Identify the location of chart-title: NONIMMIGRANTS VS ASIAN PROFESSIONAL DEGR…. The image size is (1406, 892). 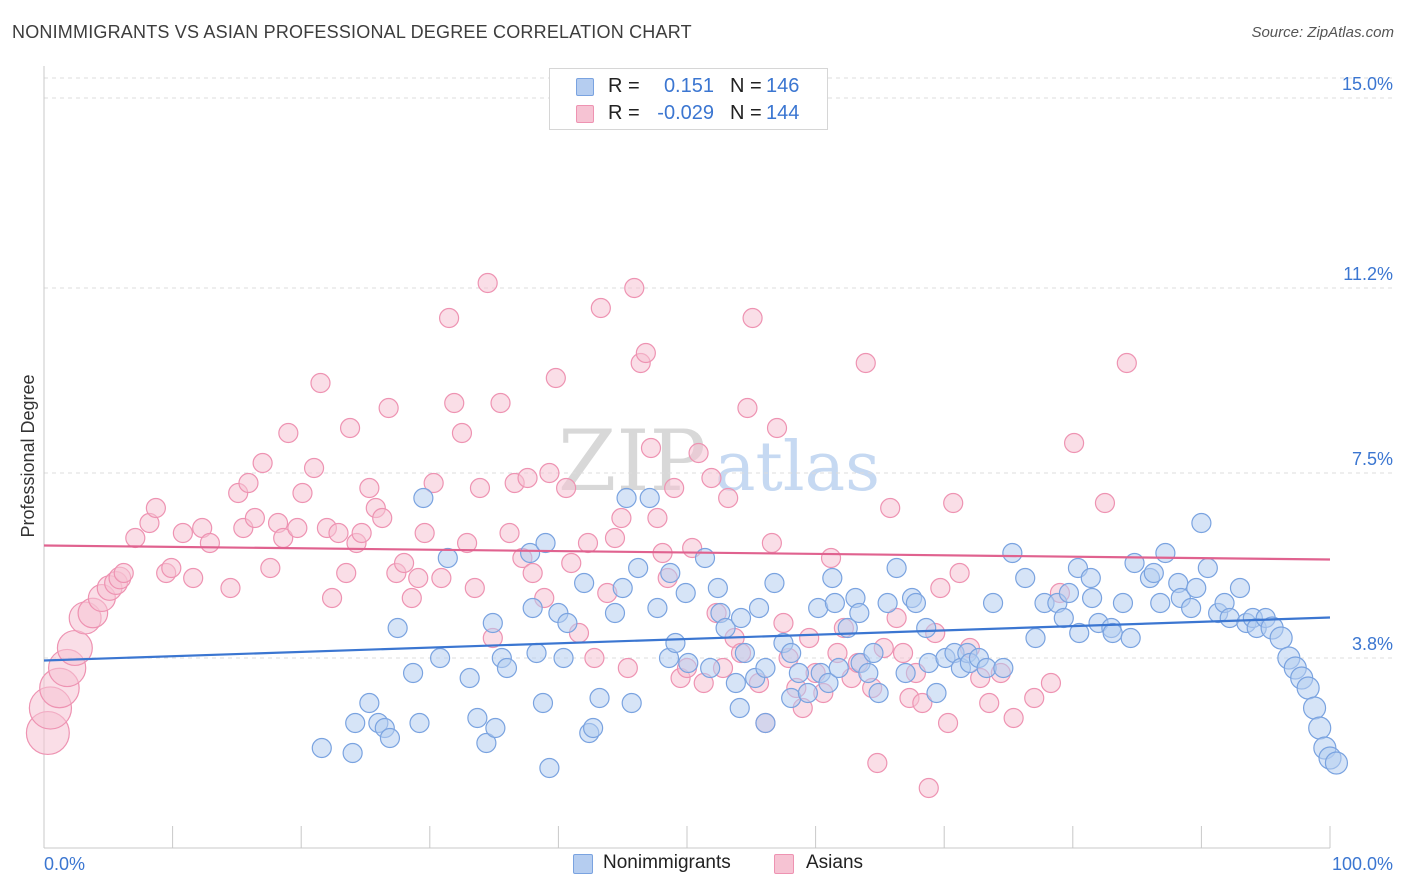
(352, 32).